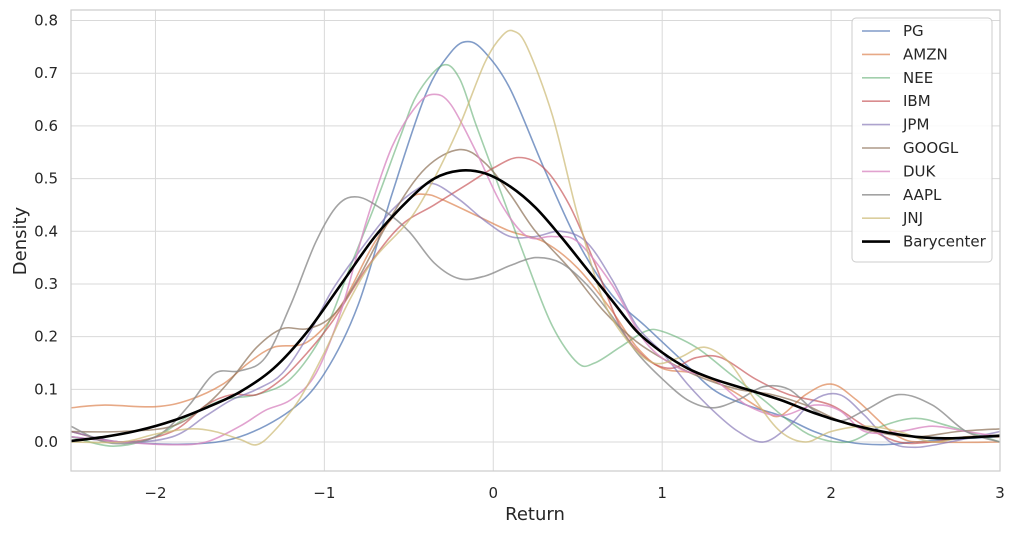 The height and width of the screenshot is (533, 1014). I want to click on y-tick-label: 0.5, so click(46, 179).